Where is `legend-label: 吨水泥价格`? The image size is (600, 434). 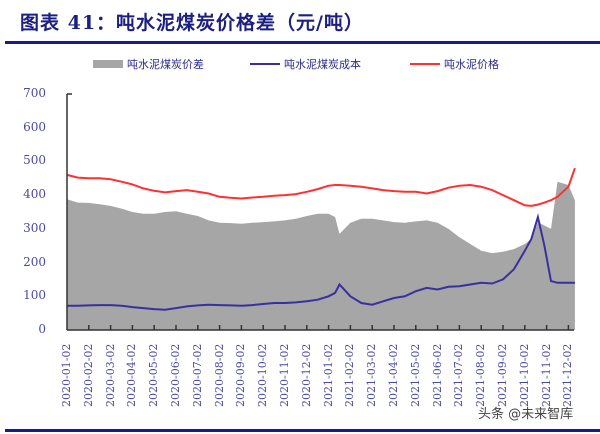 legend-label: 吨水泥价格 is located at coordinates (471, 64).